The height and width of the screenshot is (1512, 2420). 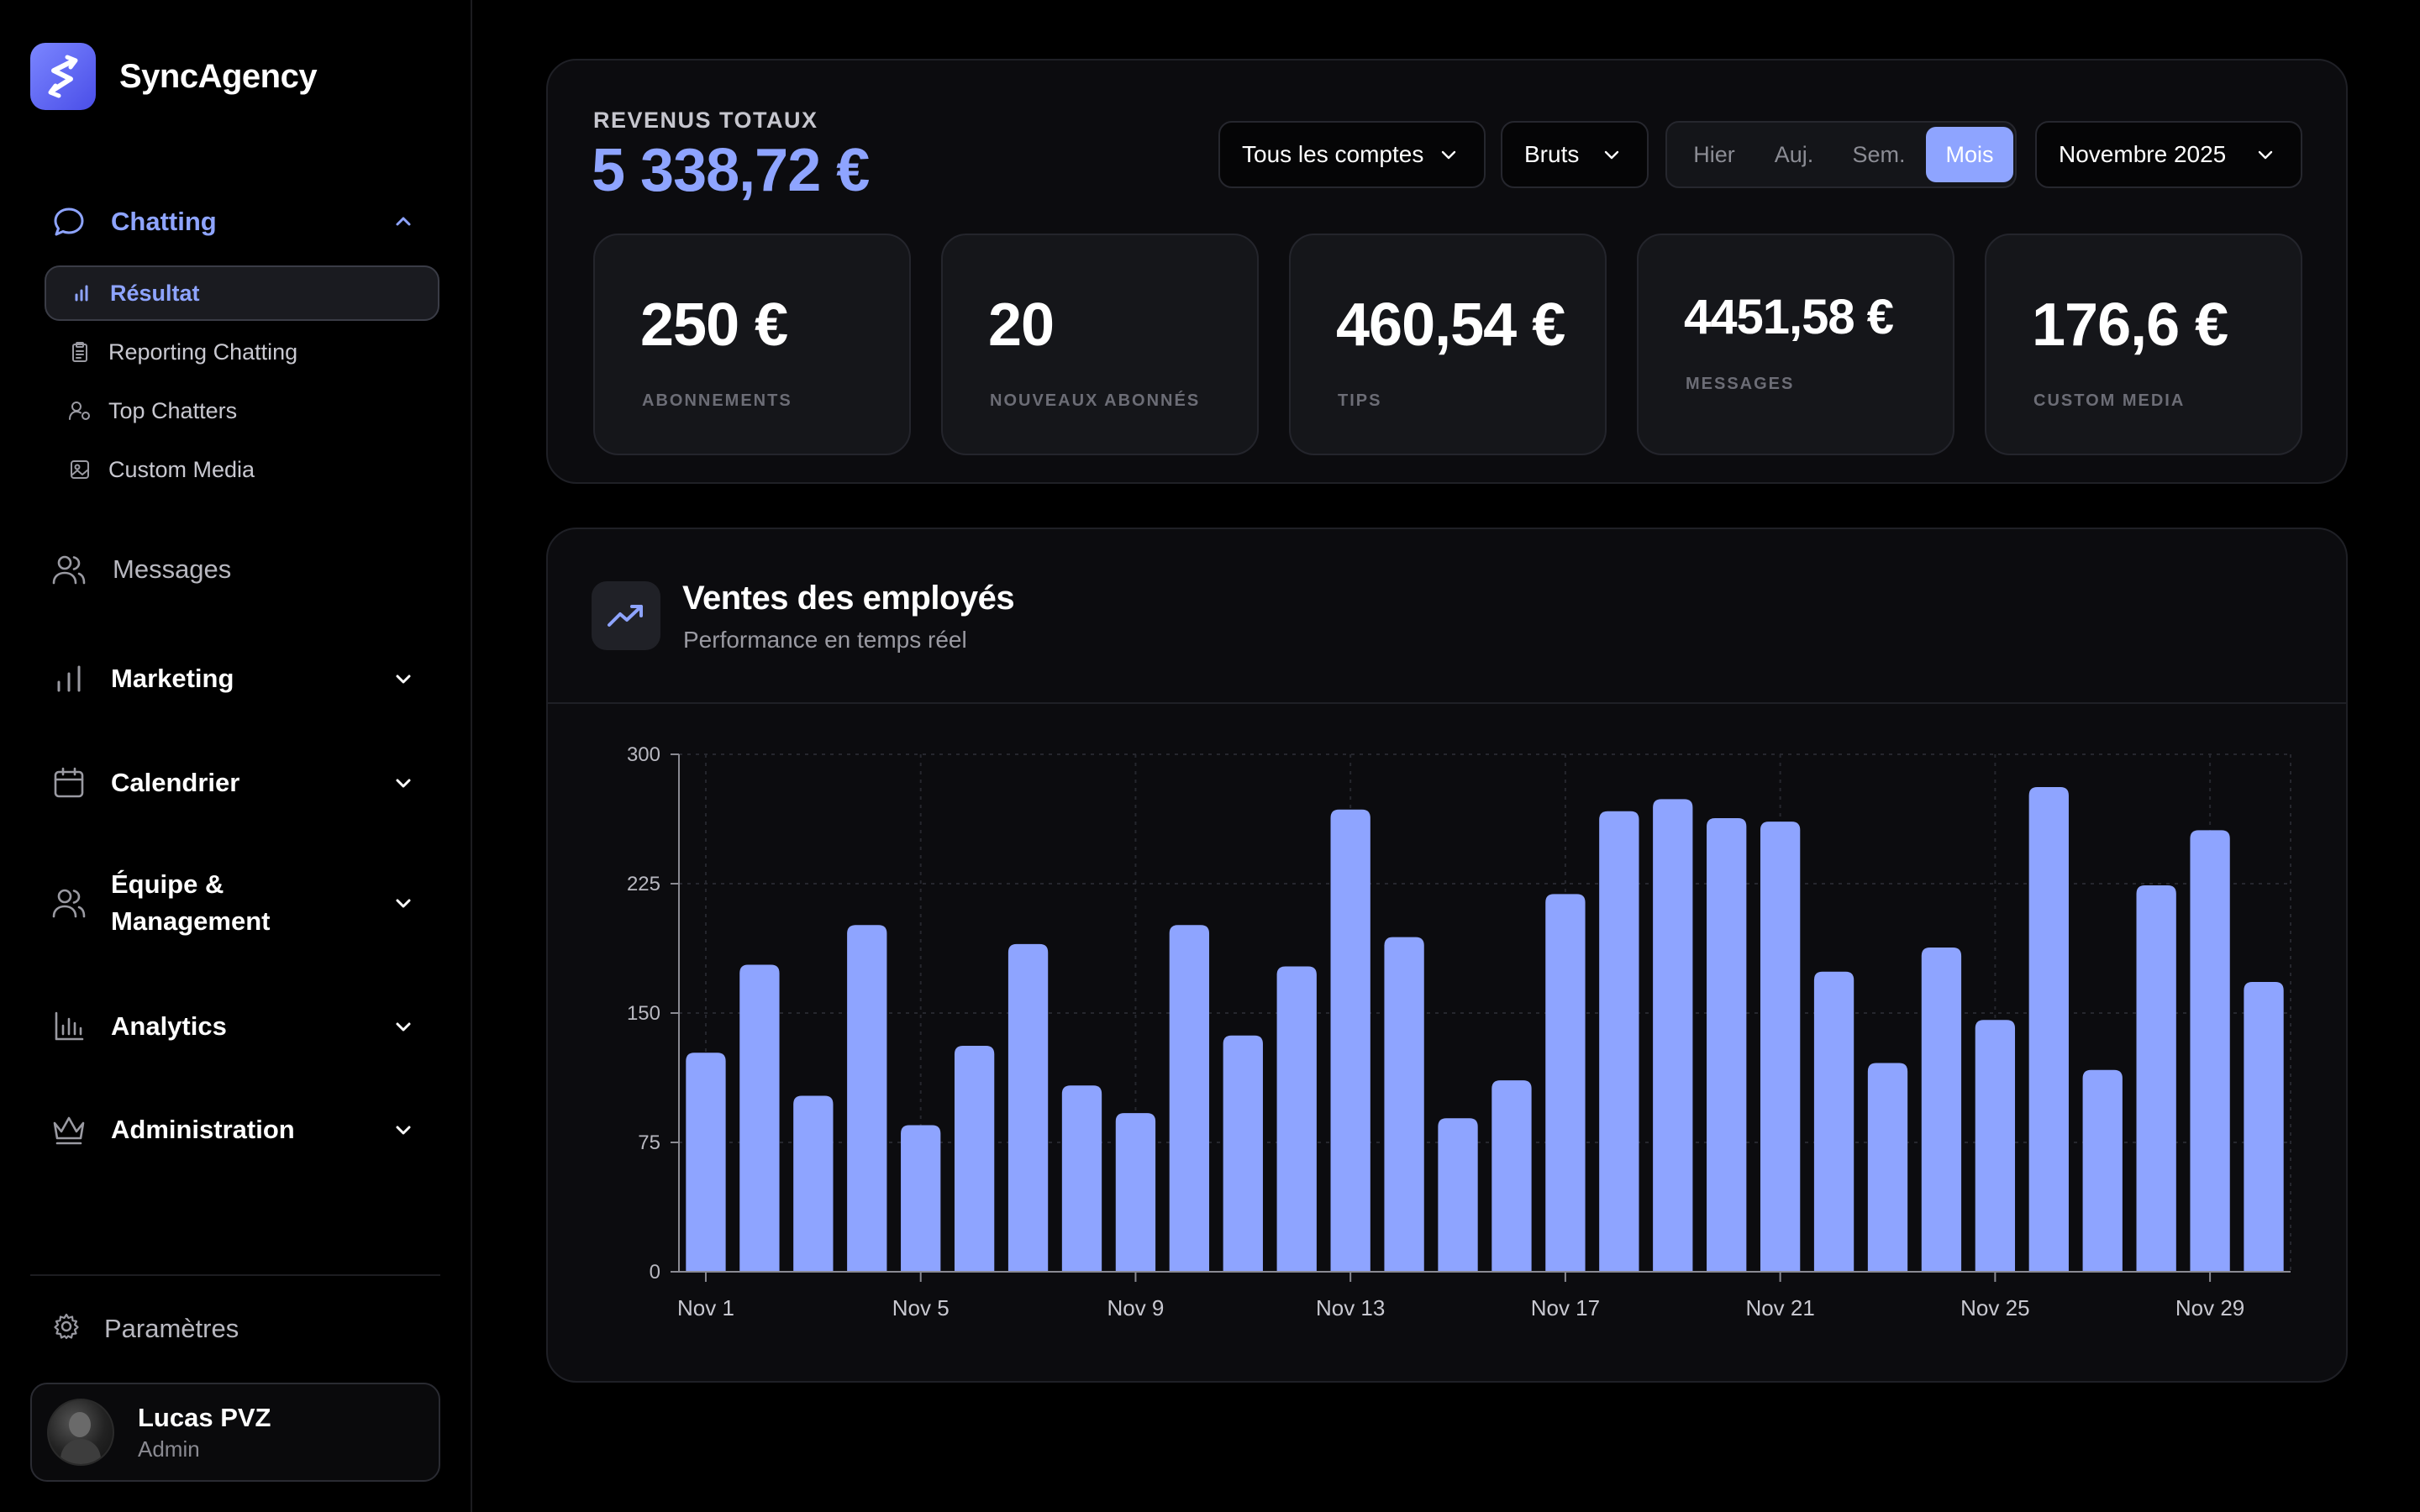 What do you see at coordinates (1095, 400) in the screenshot?
I see `stat-label: NOUVEAUX ABONNÉS` at bounding box center [1095, 400].